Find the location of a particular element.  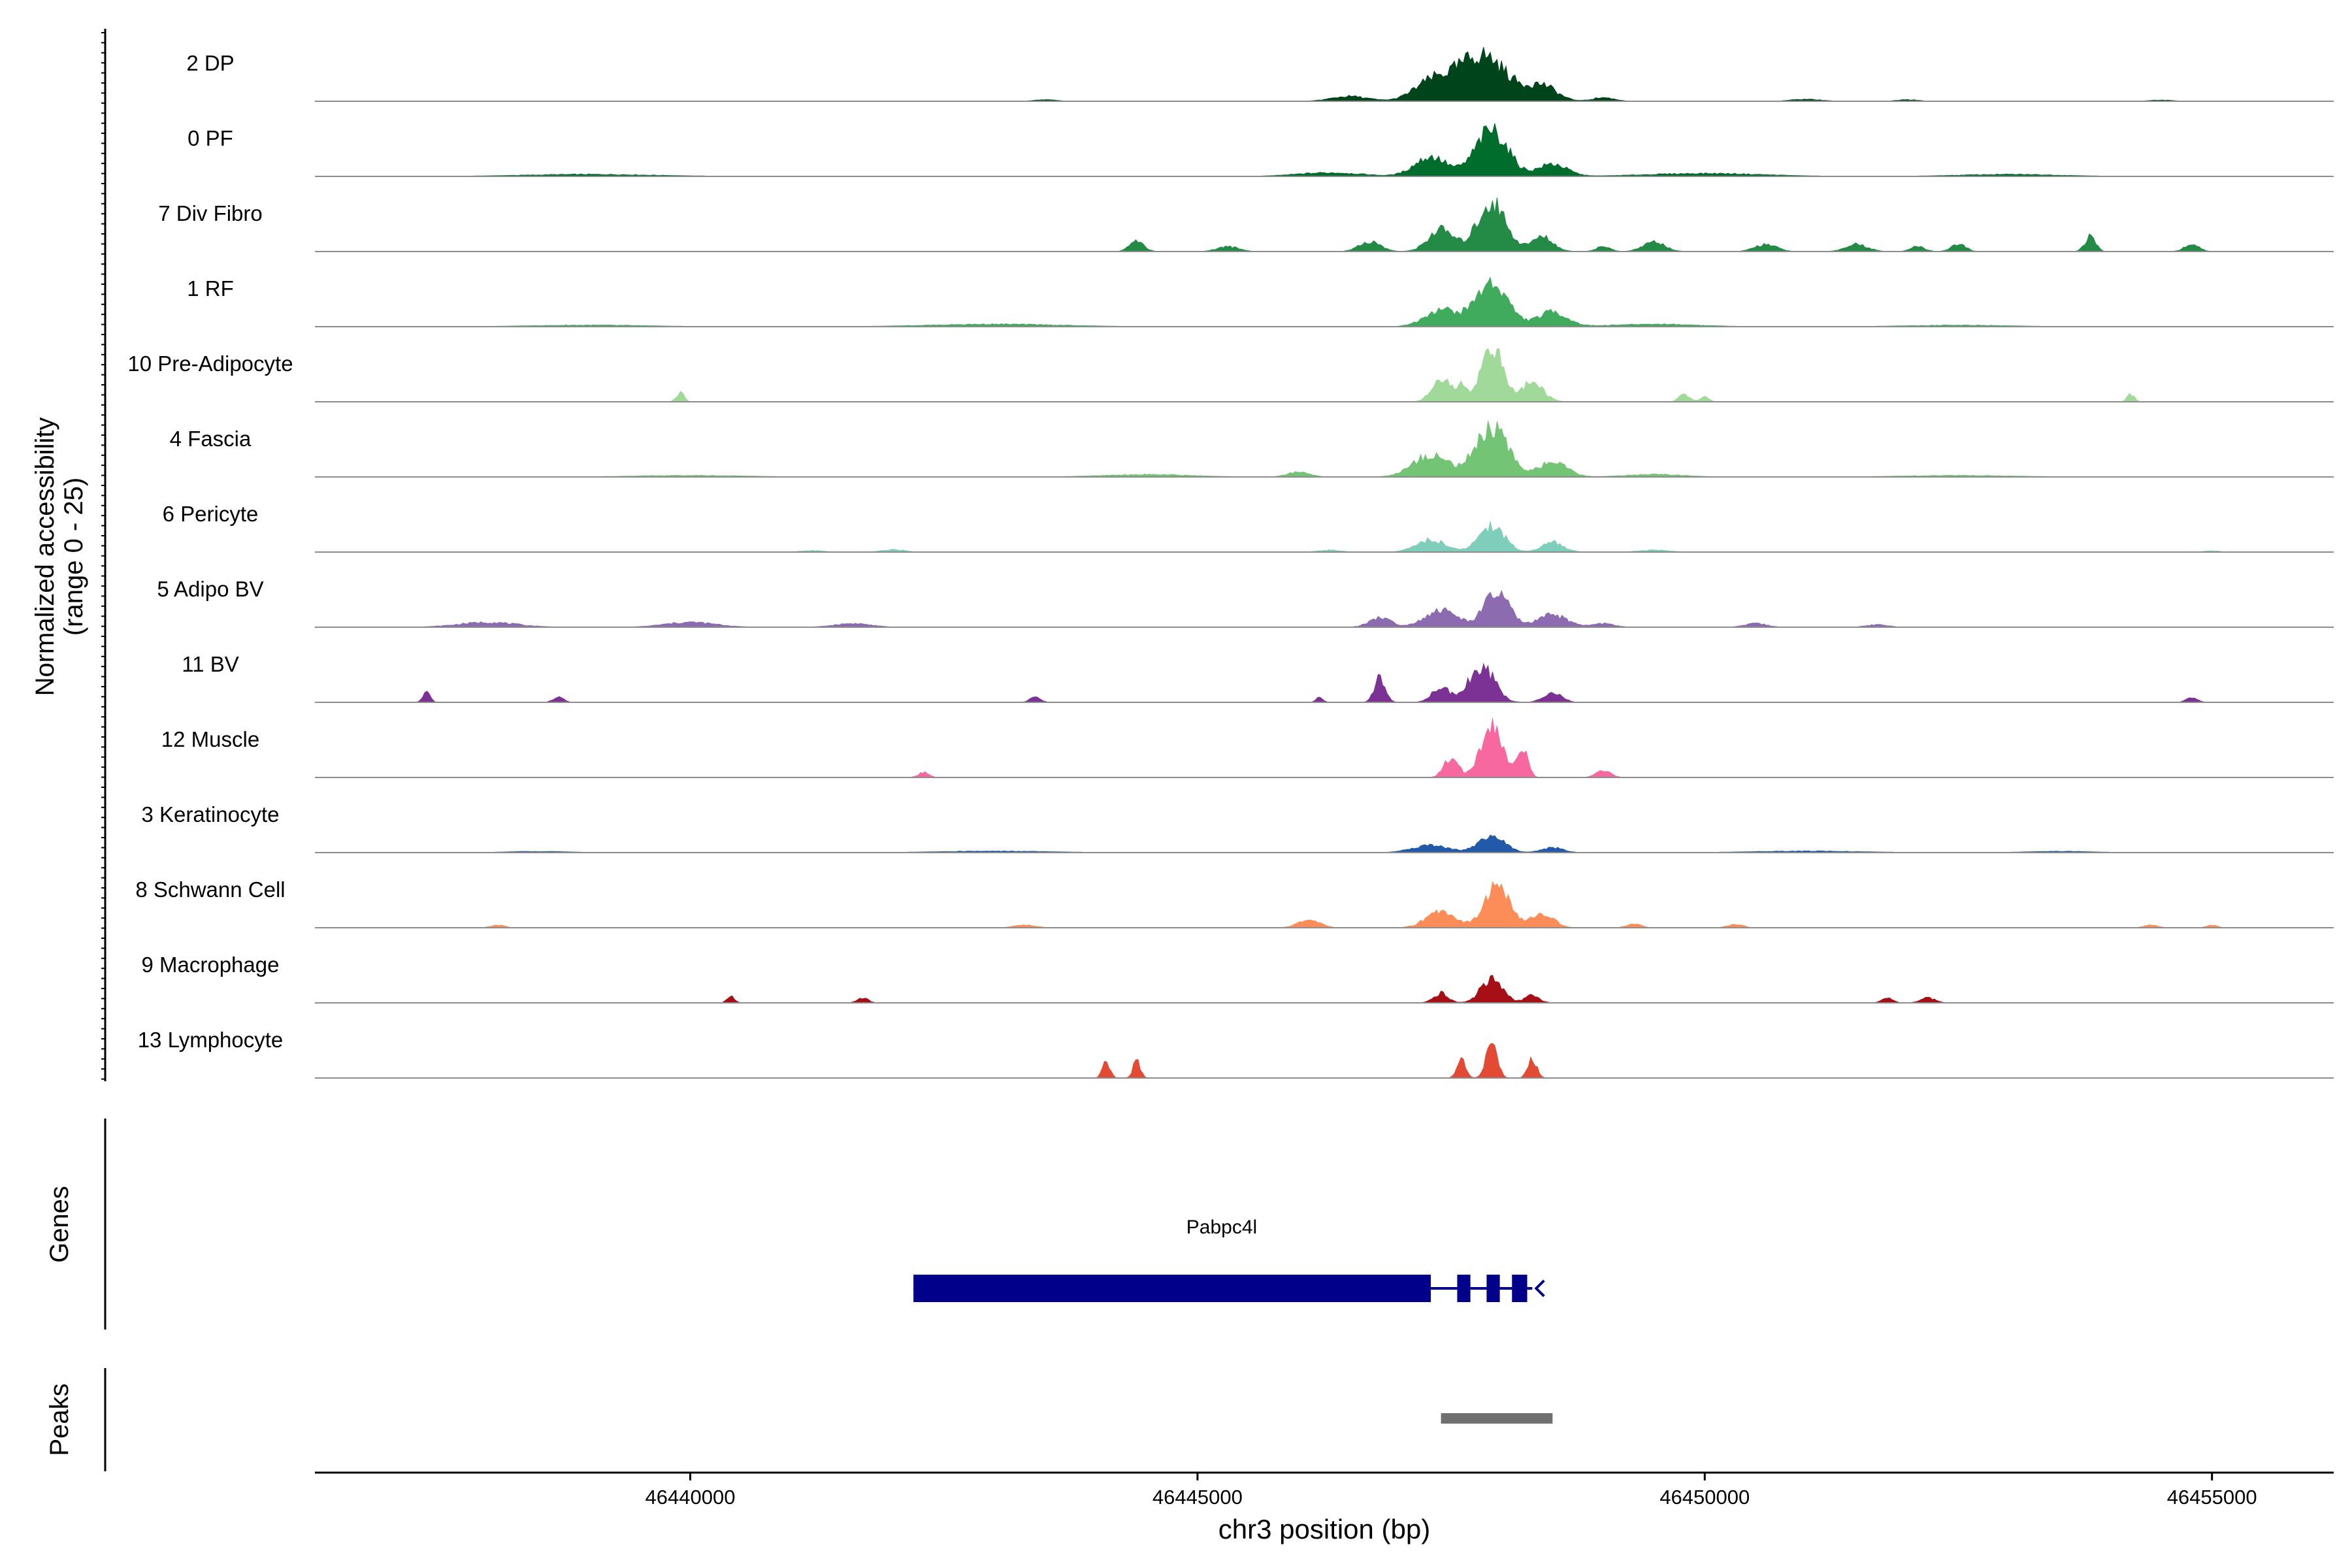

track-label: 1 RF is located at coordinates (210, 288).